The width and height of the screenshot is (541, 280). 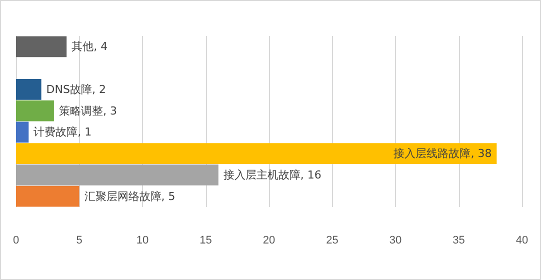 What do you see at coordinates (522, 240) in the screenshot?
I see `x-tick-label: 40` at bounding box center [522, 240].